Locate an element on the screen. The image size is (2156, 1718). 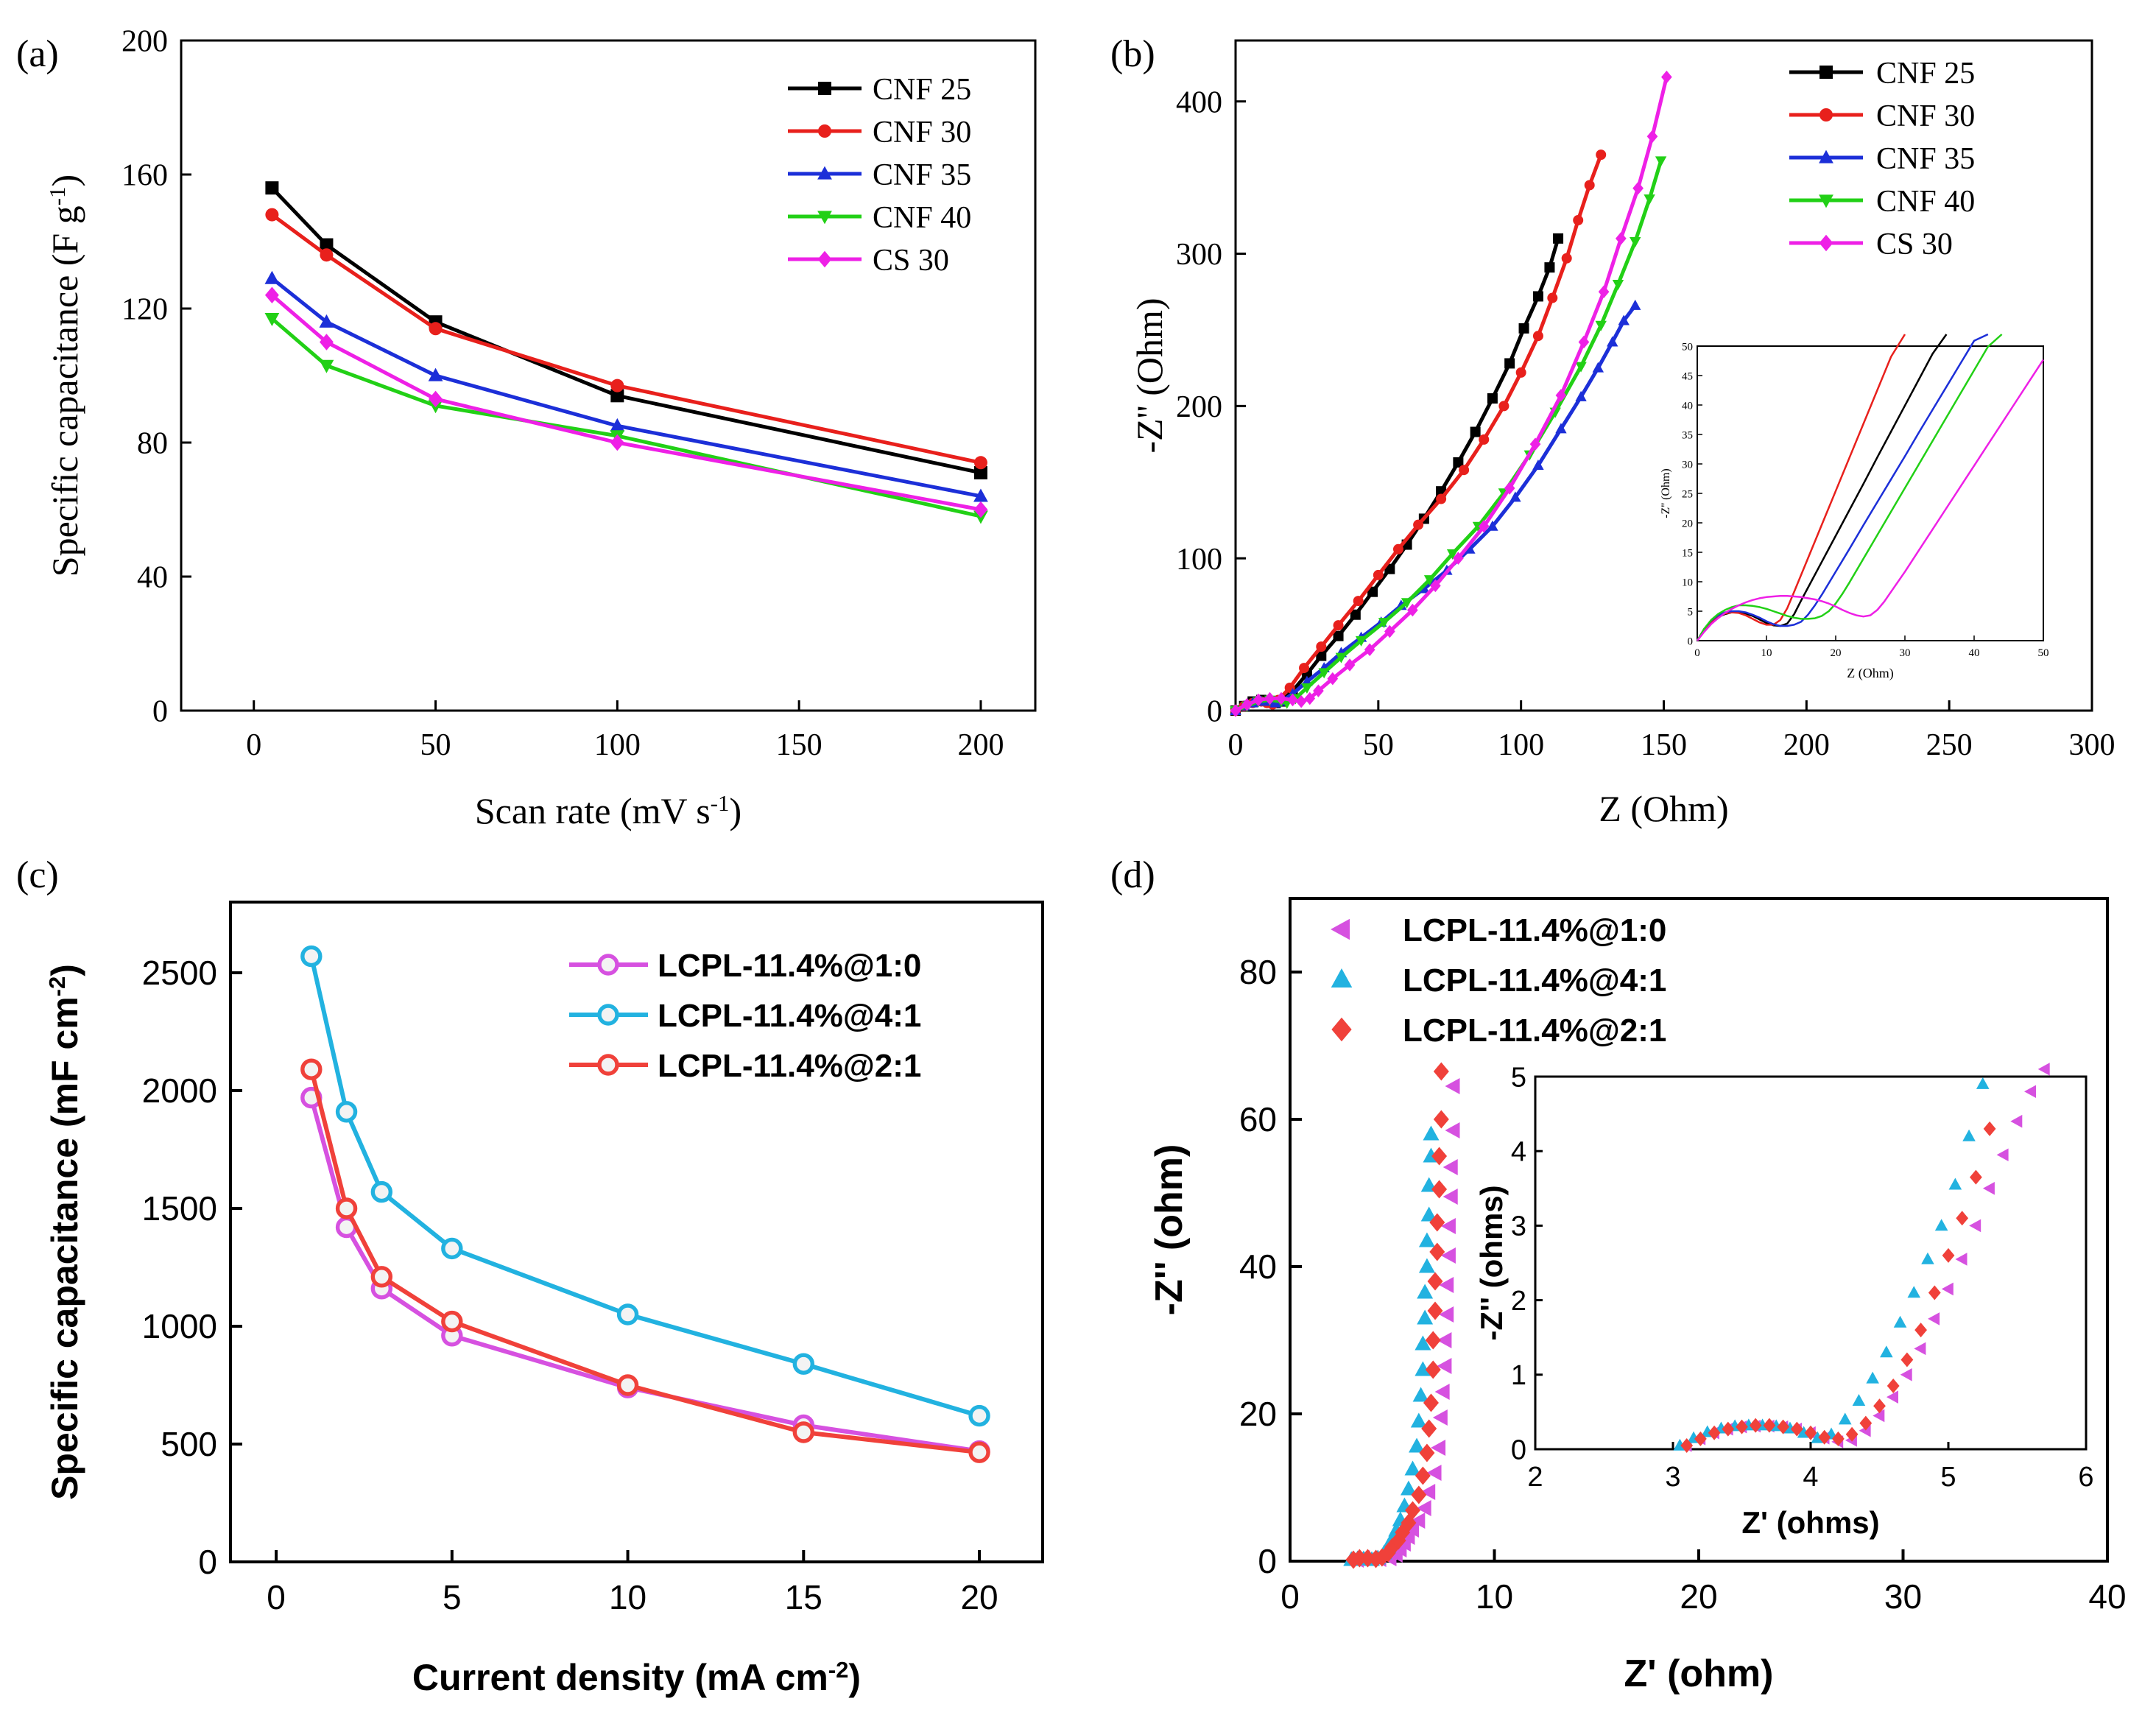
y-tick-label: 10 is located at coordinates (1687, 582).